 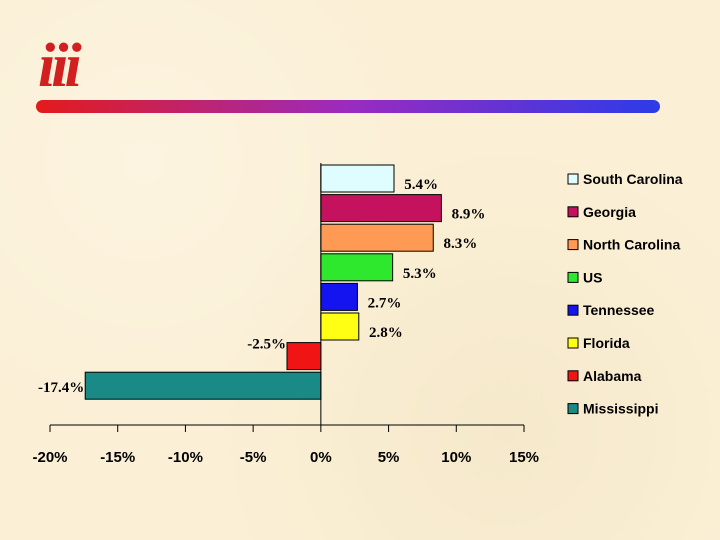 I want to click on legend-label: Mississippi, so click(x=620, y=409).